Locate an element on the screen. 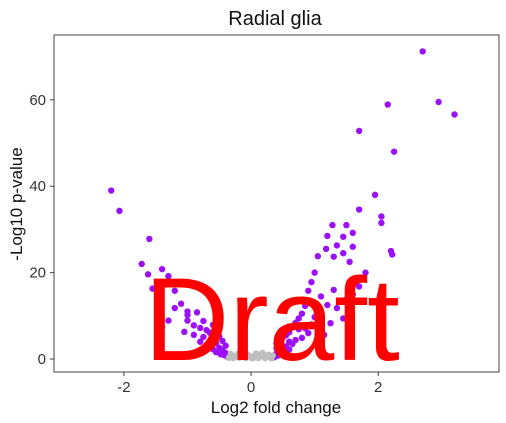 The width and height of the screenshot is (506, 423). x-axis-label: Log2 fold change is located at coordinates (276, 407).